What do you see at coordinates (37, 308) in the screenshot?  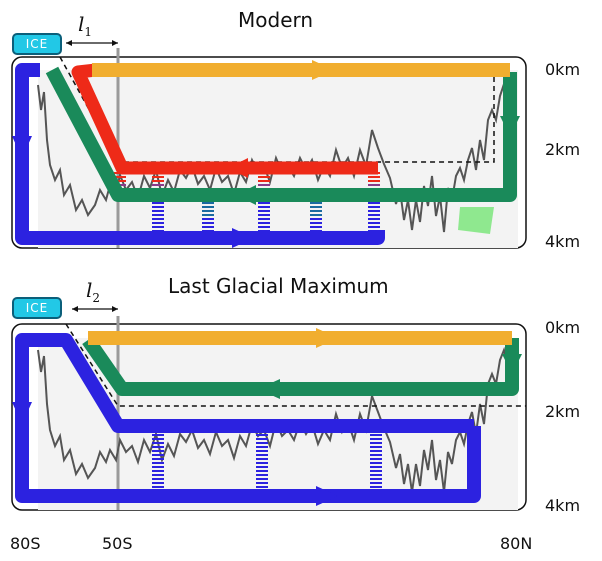 I see `ice-label-lgm: ICE` at bounding box center [37, 308].